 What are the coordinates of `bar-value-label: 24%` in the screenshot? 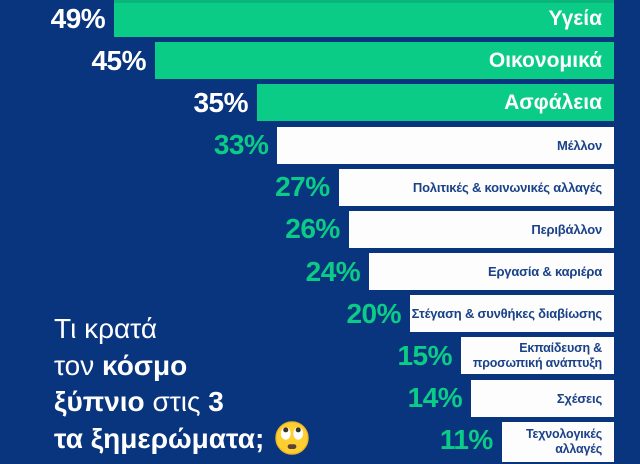 It's located at (333, 271).